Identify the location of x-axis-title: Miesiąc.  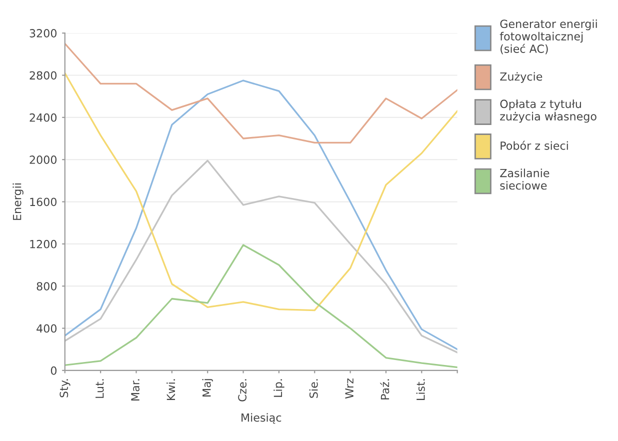
(262, 418).